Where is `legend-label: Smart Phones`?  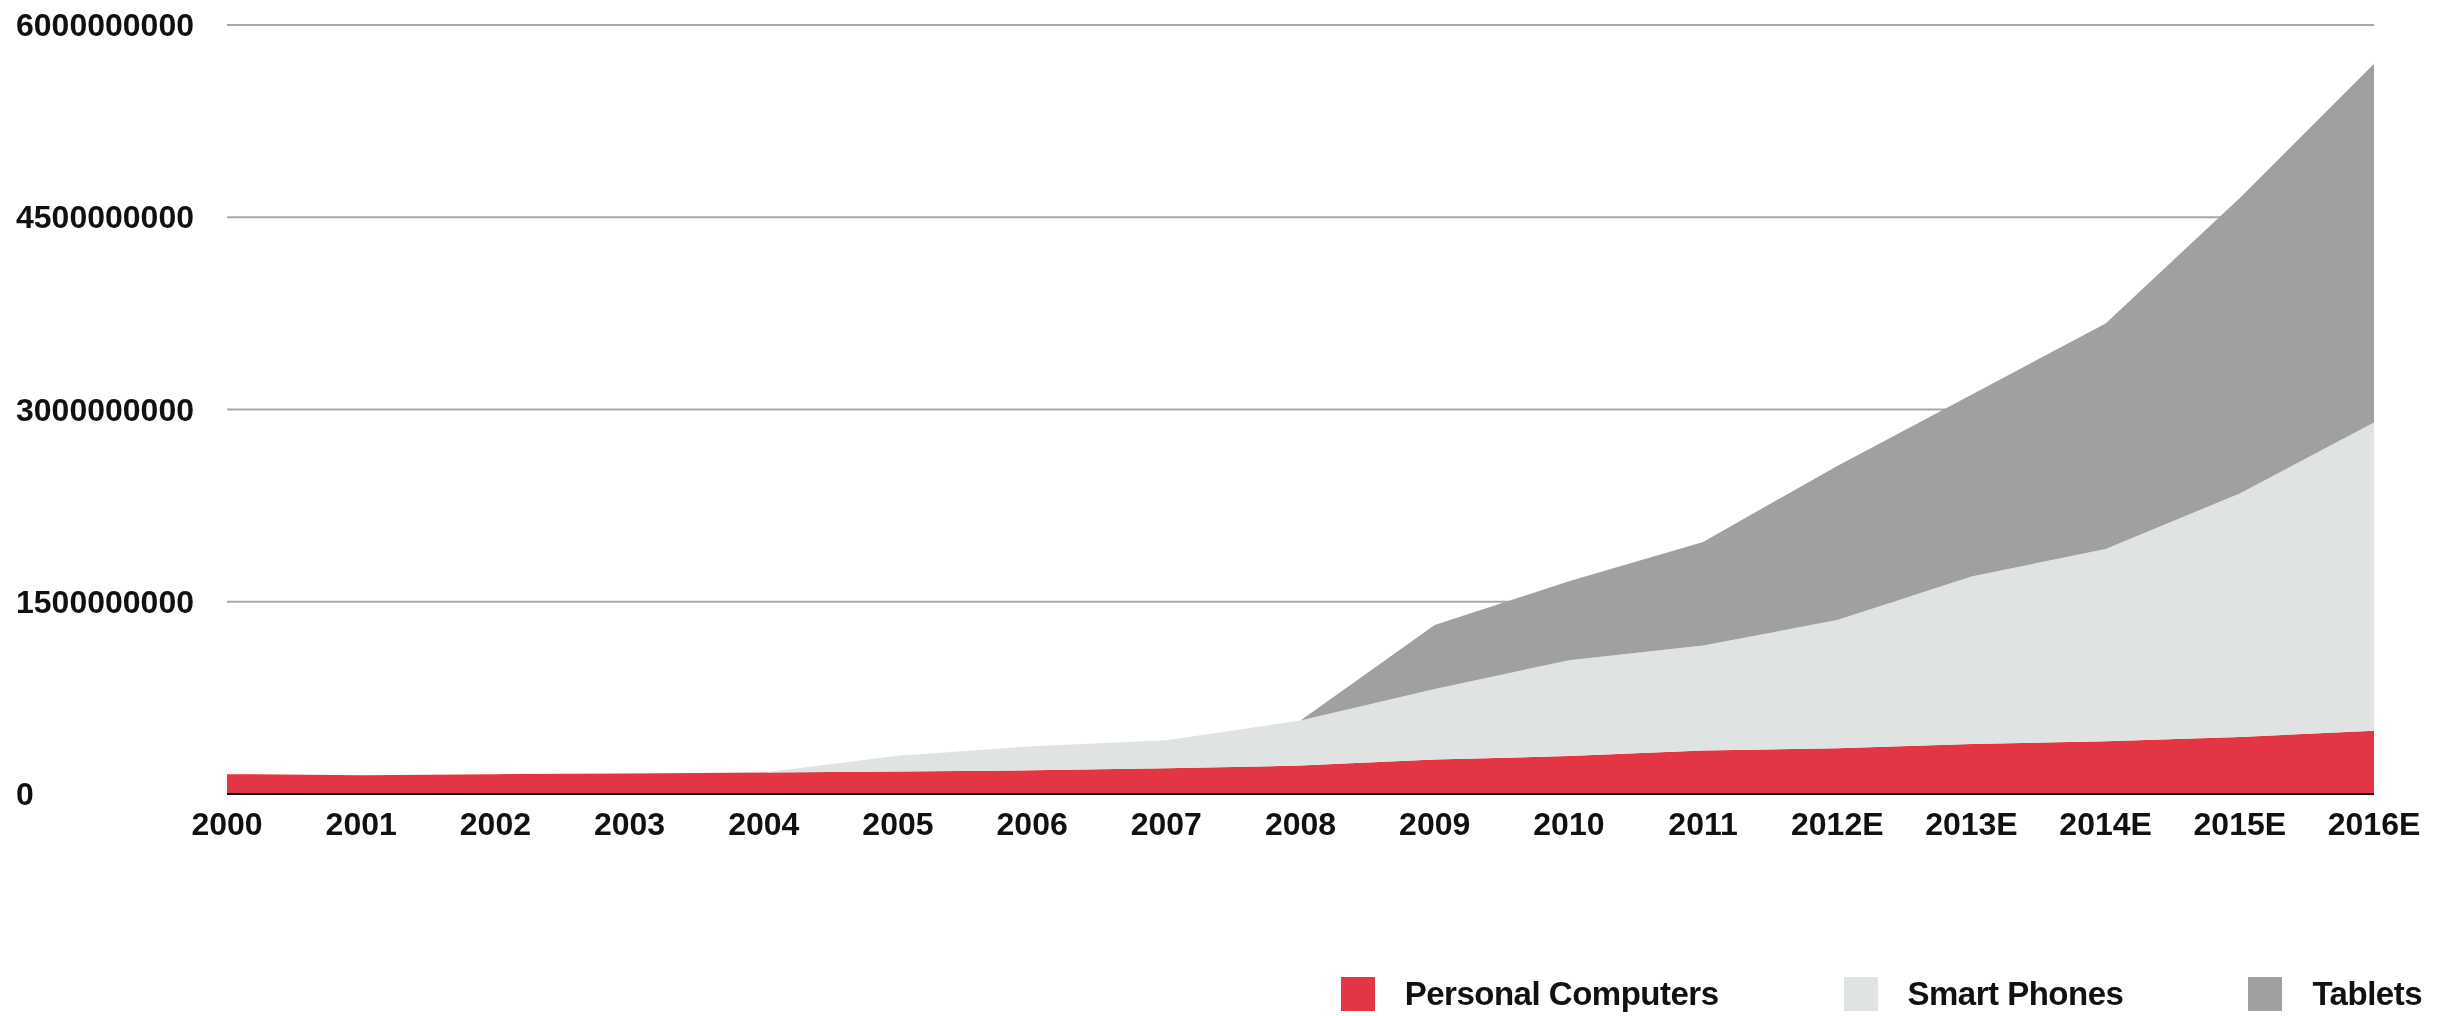 legend-label: Smart Phones is located at coordinates (2015, 994).